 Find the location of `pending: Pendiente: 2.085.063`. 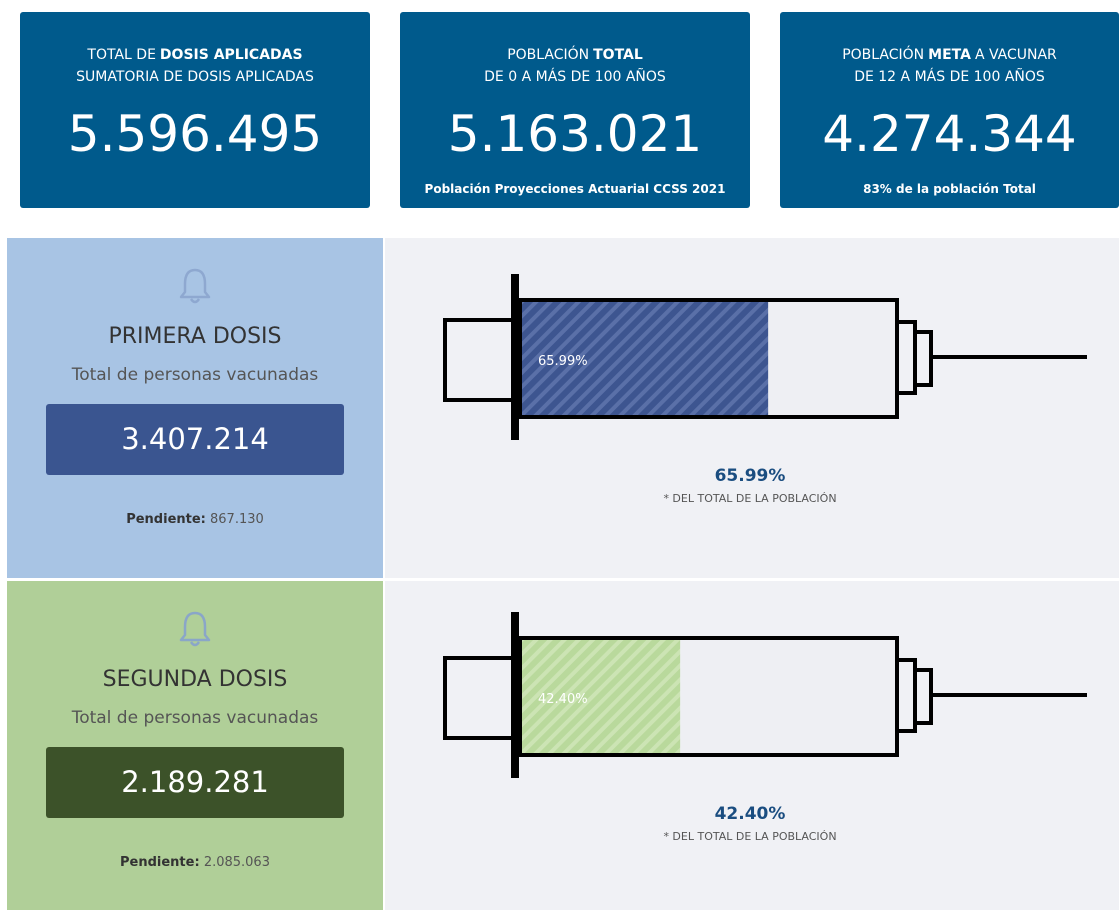

pending: Pendiente: 2.085.063 is located at coordinates (195, 862).